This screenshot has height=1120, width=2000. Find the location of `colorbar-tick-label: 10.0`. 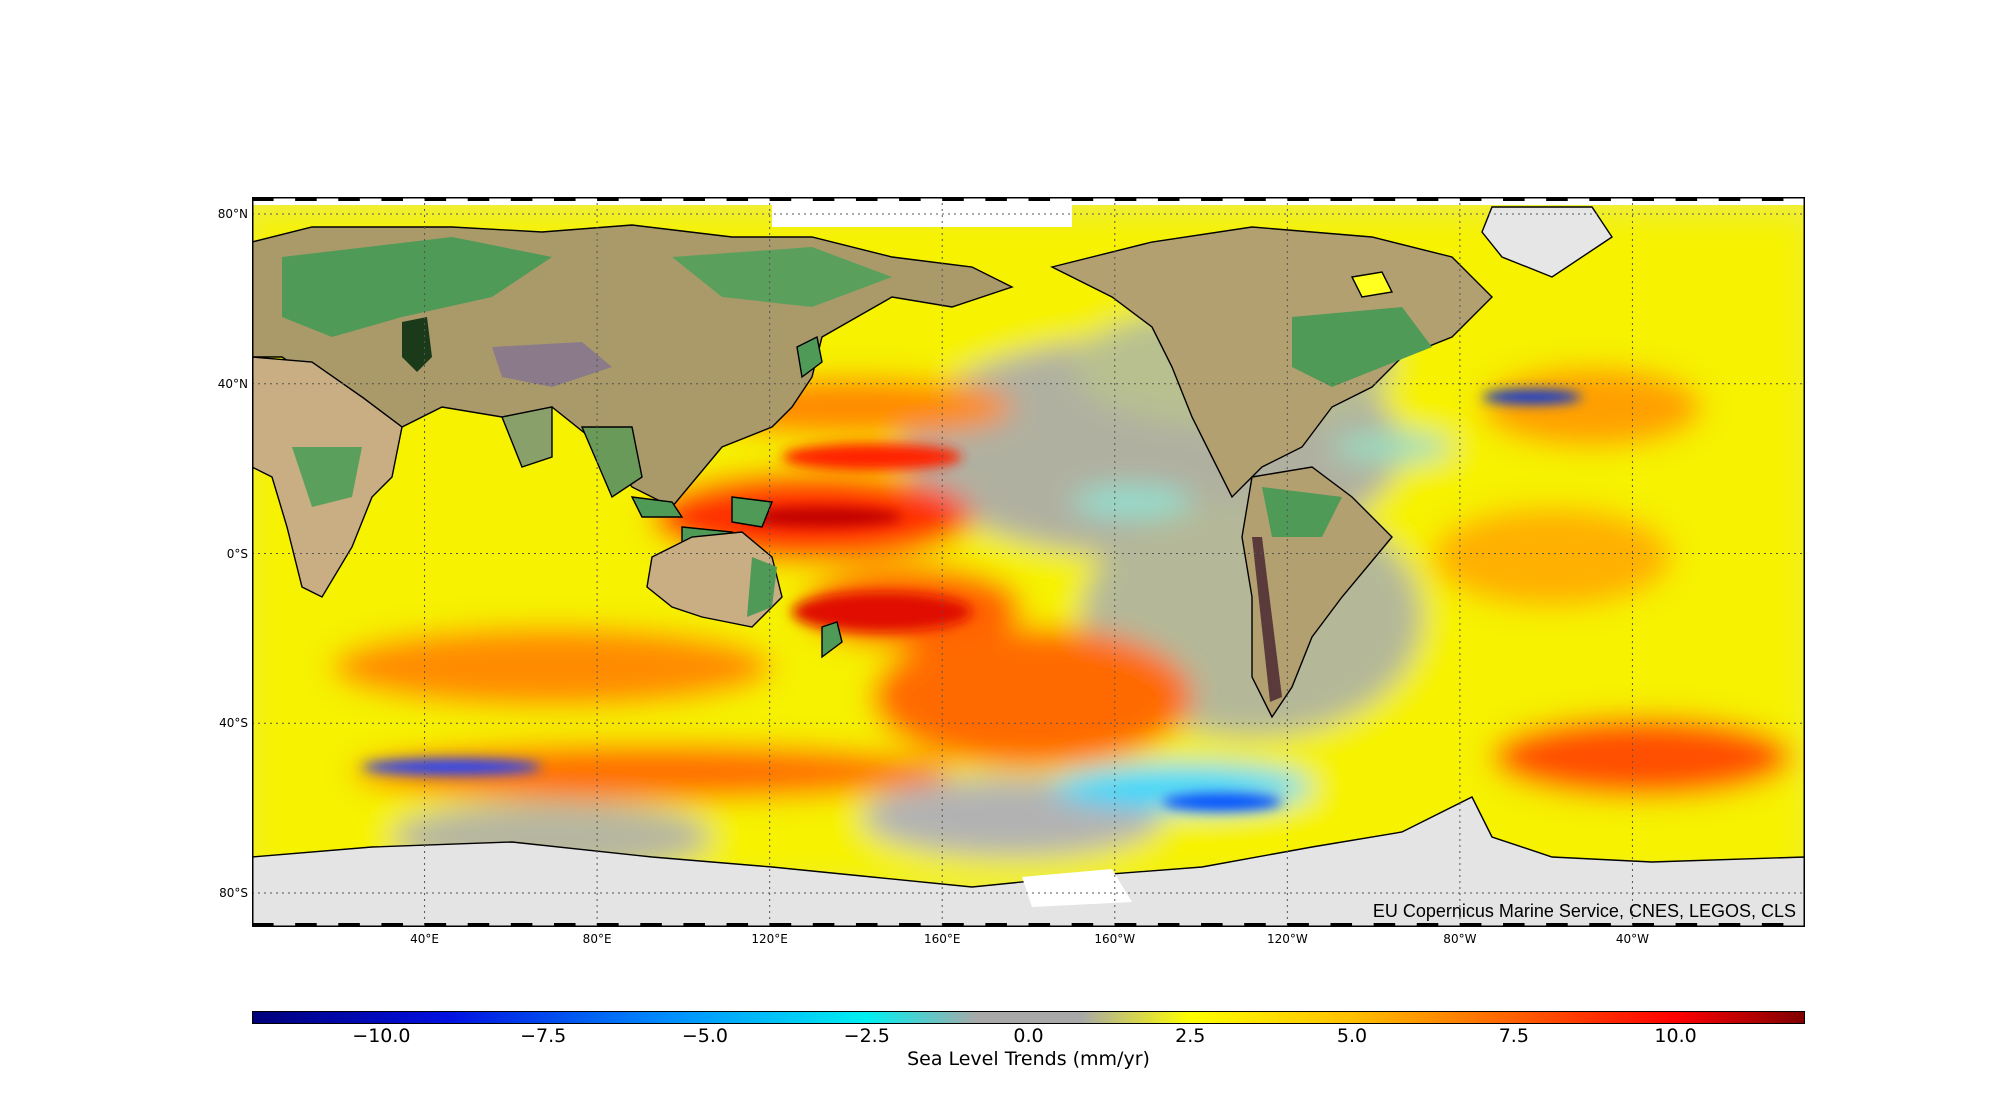

colorbar-tick-label: 10.0 is located at coordinates (1675, 1036).